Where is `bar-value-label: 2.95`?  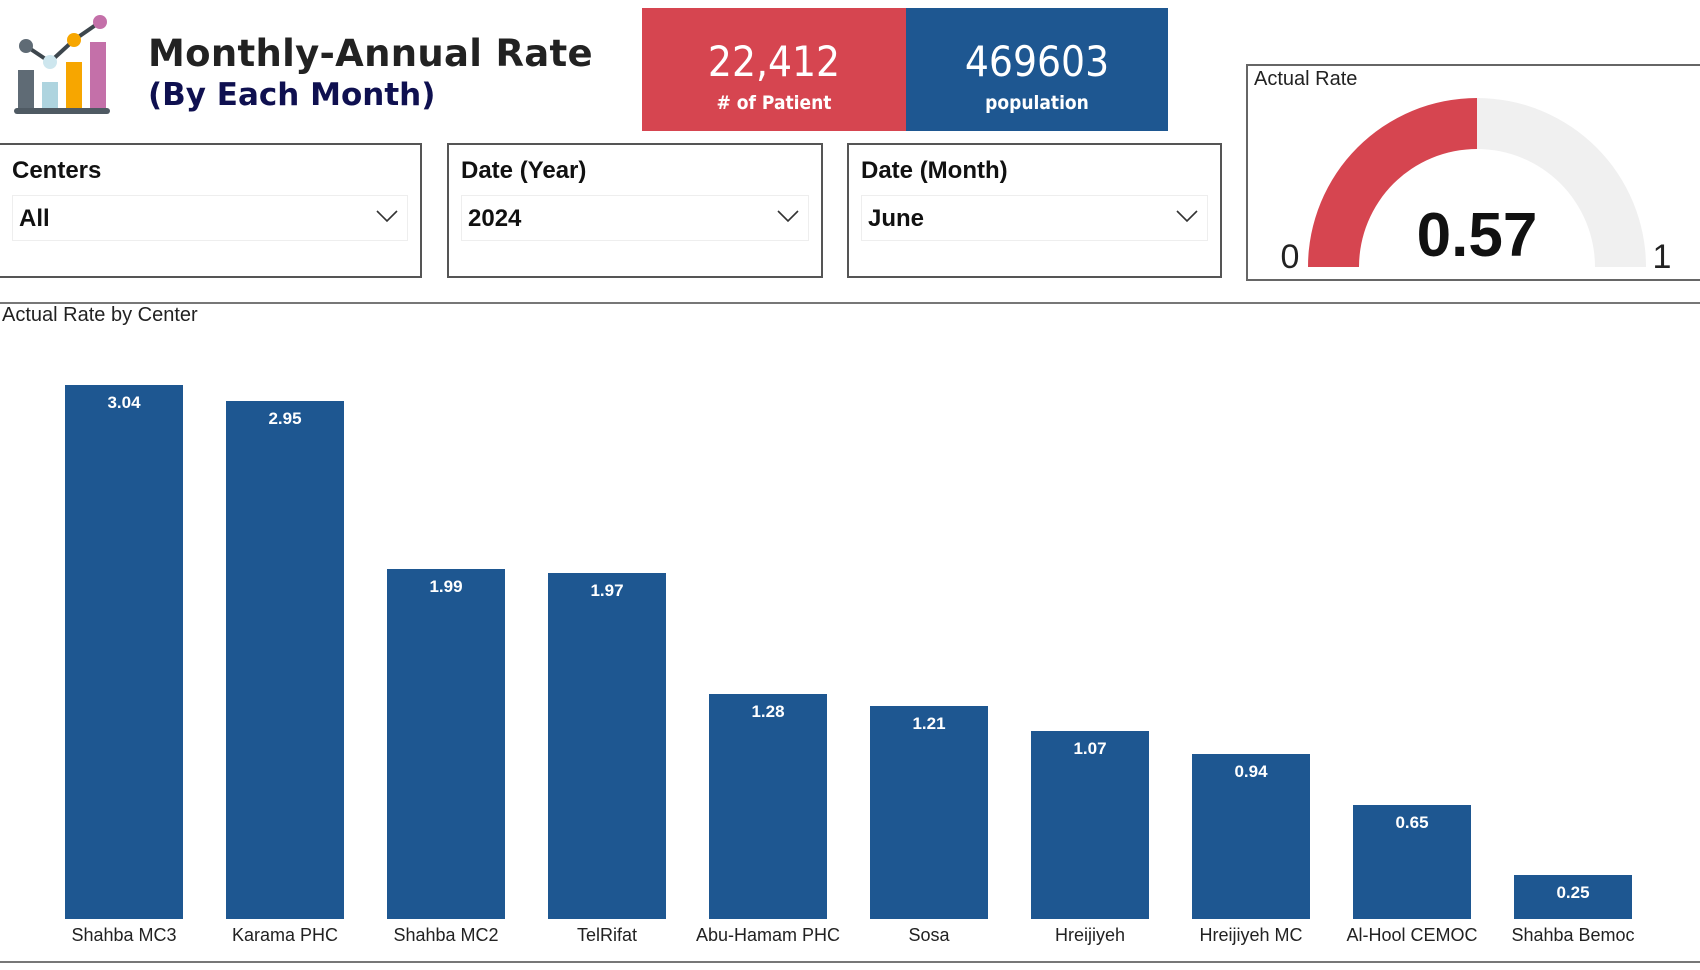 bar-value-label: 2.95 is located at coordinates (285, 418).